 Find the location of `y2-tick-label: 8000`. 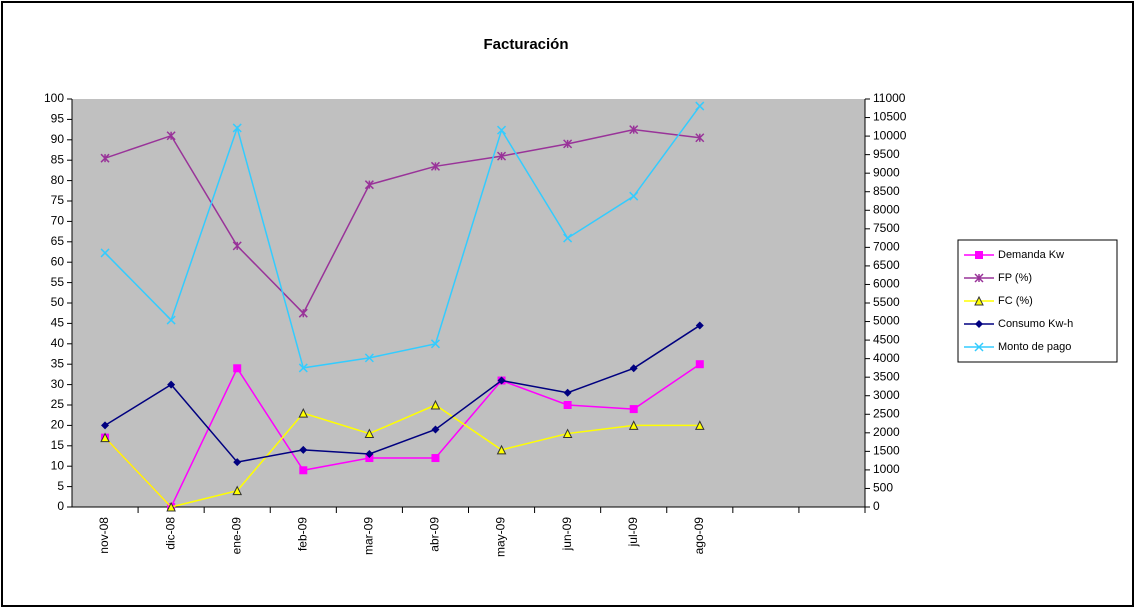

y2-tick-label: 8000 is located at coordinates (886, 209).